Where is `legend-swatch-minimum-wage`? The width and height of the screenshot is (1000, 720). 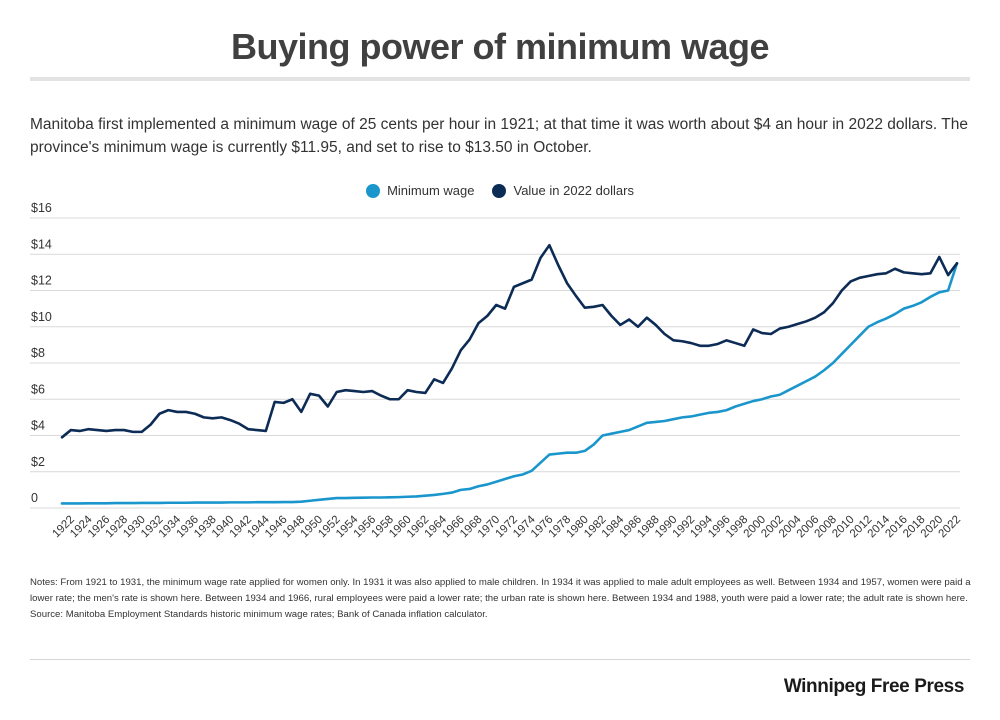 legend-swatch-minimum-wage is located at coordinates (373, 190).